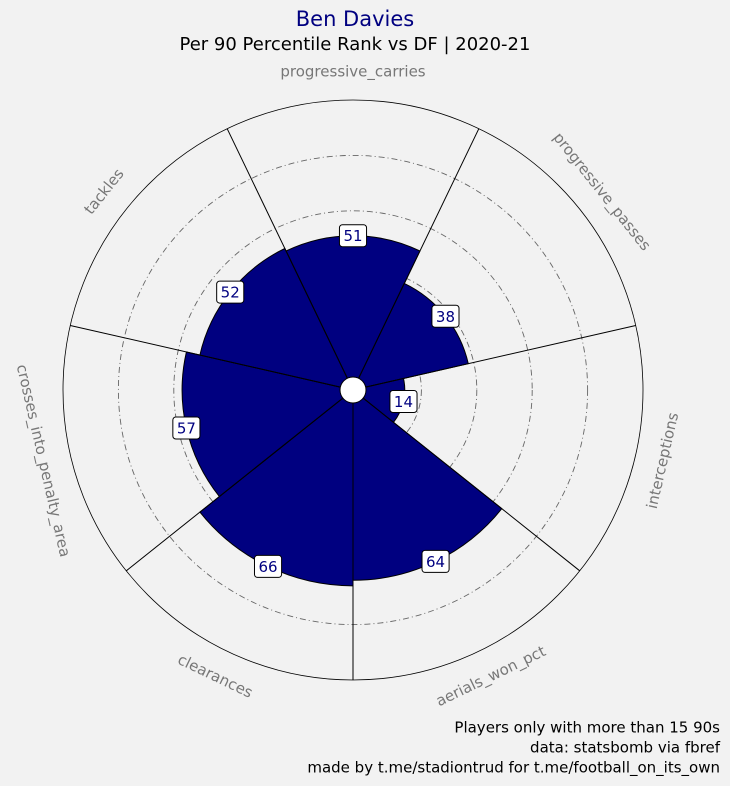 The height and width of the screenshot is (786, 730). Describe the element at coordinates (352, 72) in the screenshot. I see `category-label: progressive_carries` at that location.